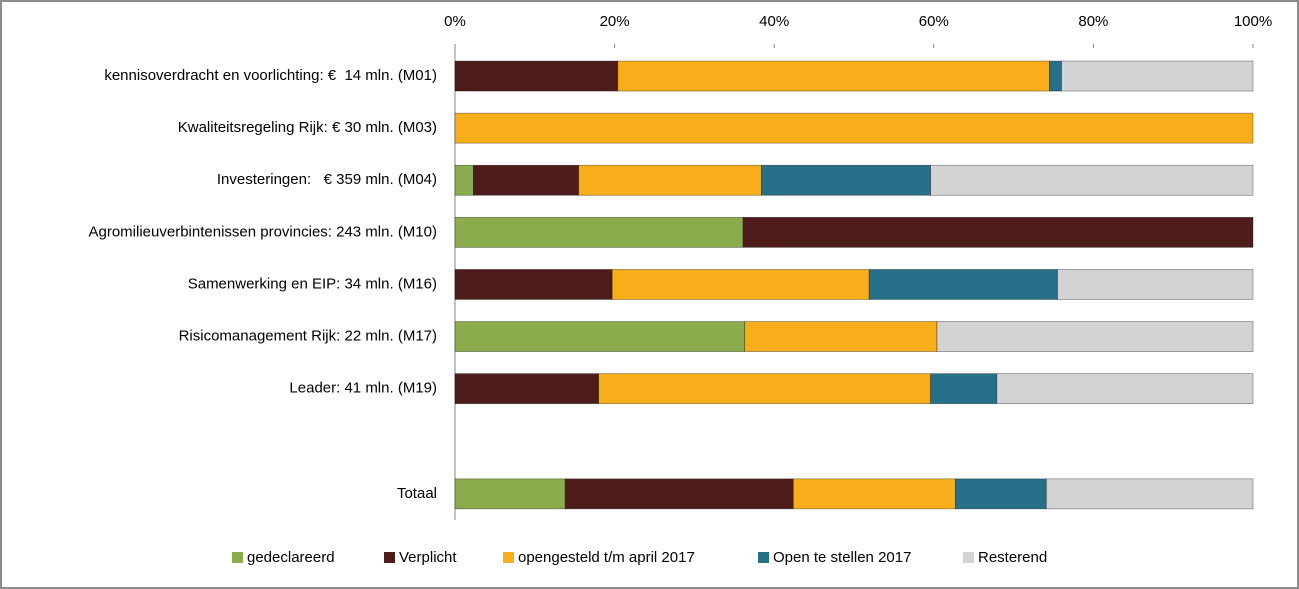  I want to click on x-tick-label: 0%, so click(455, 21).